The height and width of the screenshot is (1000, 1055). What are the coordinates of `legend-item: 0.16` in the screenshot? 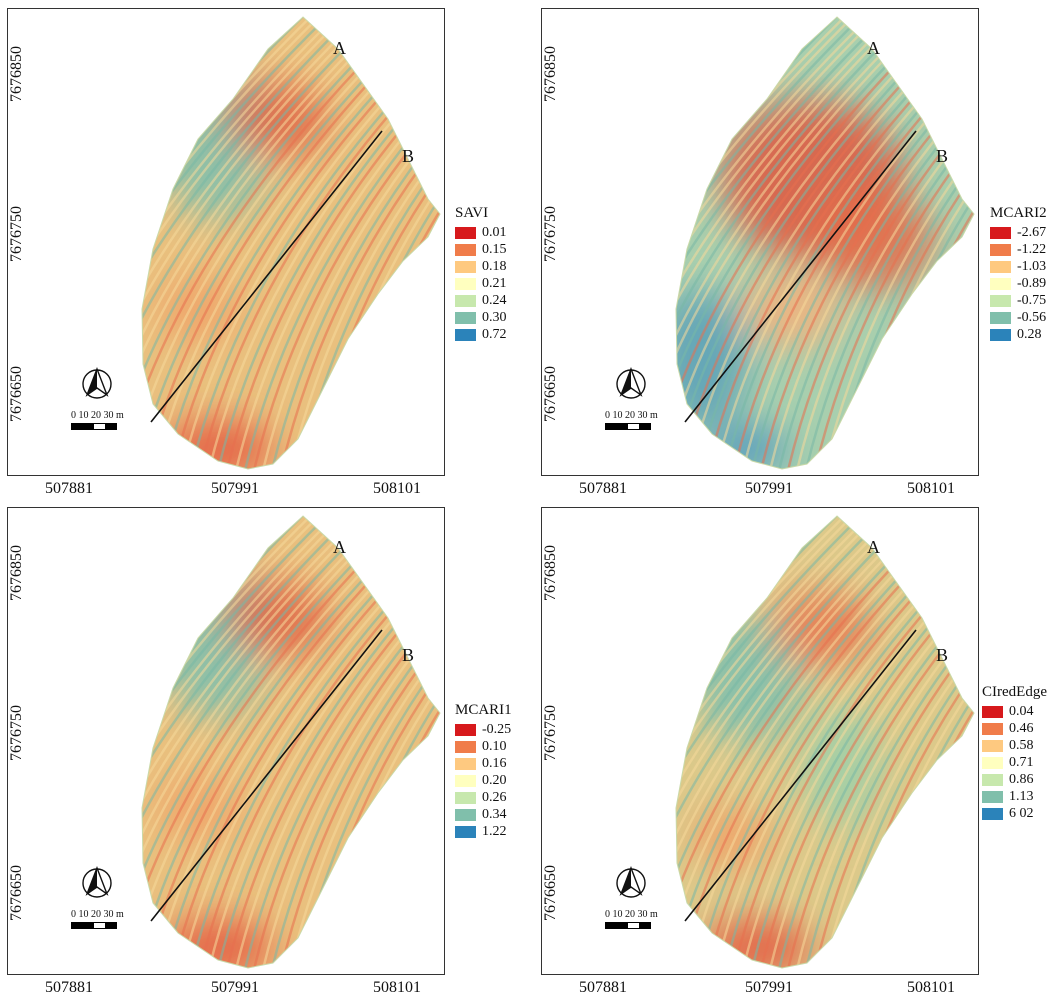 It's located at (483, 763).